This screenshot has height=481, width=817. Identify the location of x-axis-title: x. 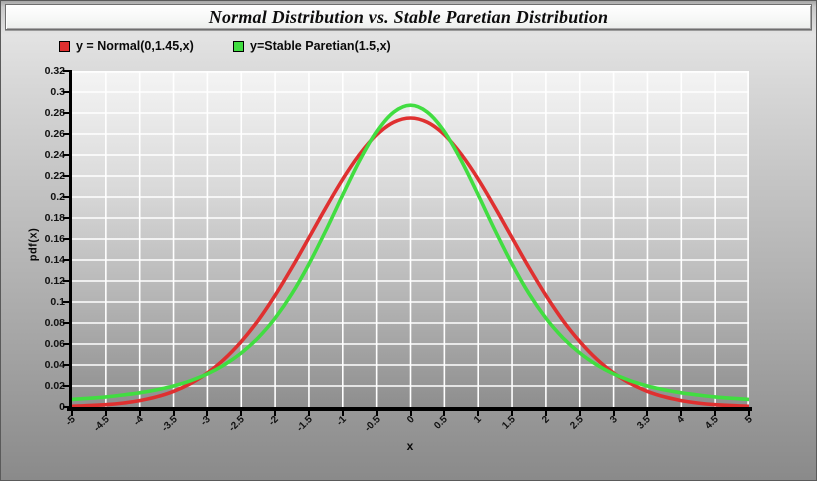
(410, 446).